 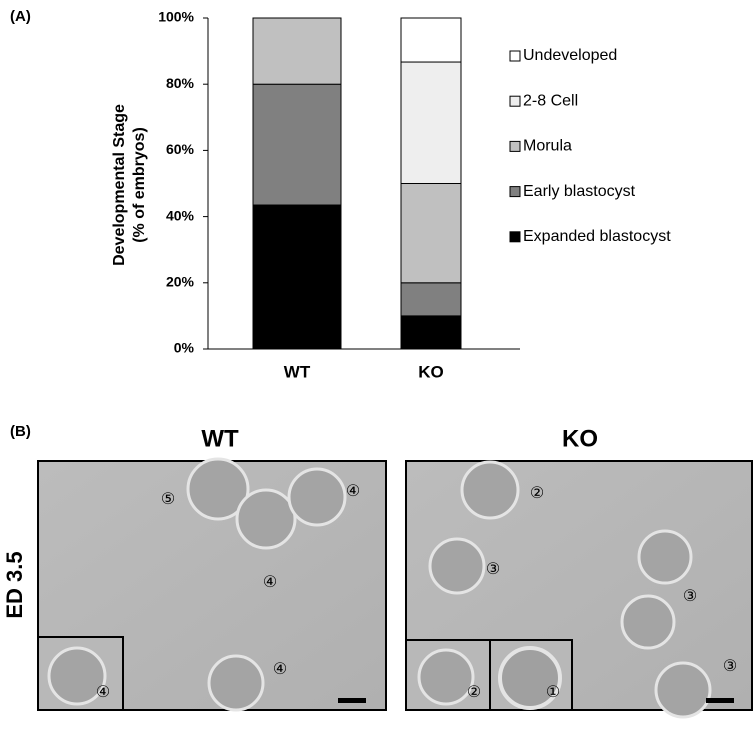 I want to click on y-tick-label: 100%, so click(x=176, y=17).